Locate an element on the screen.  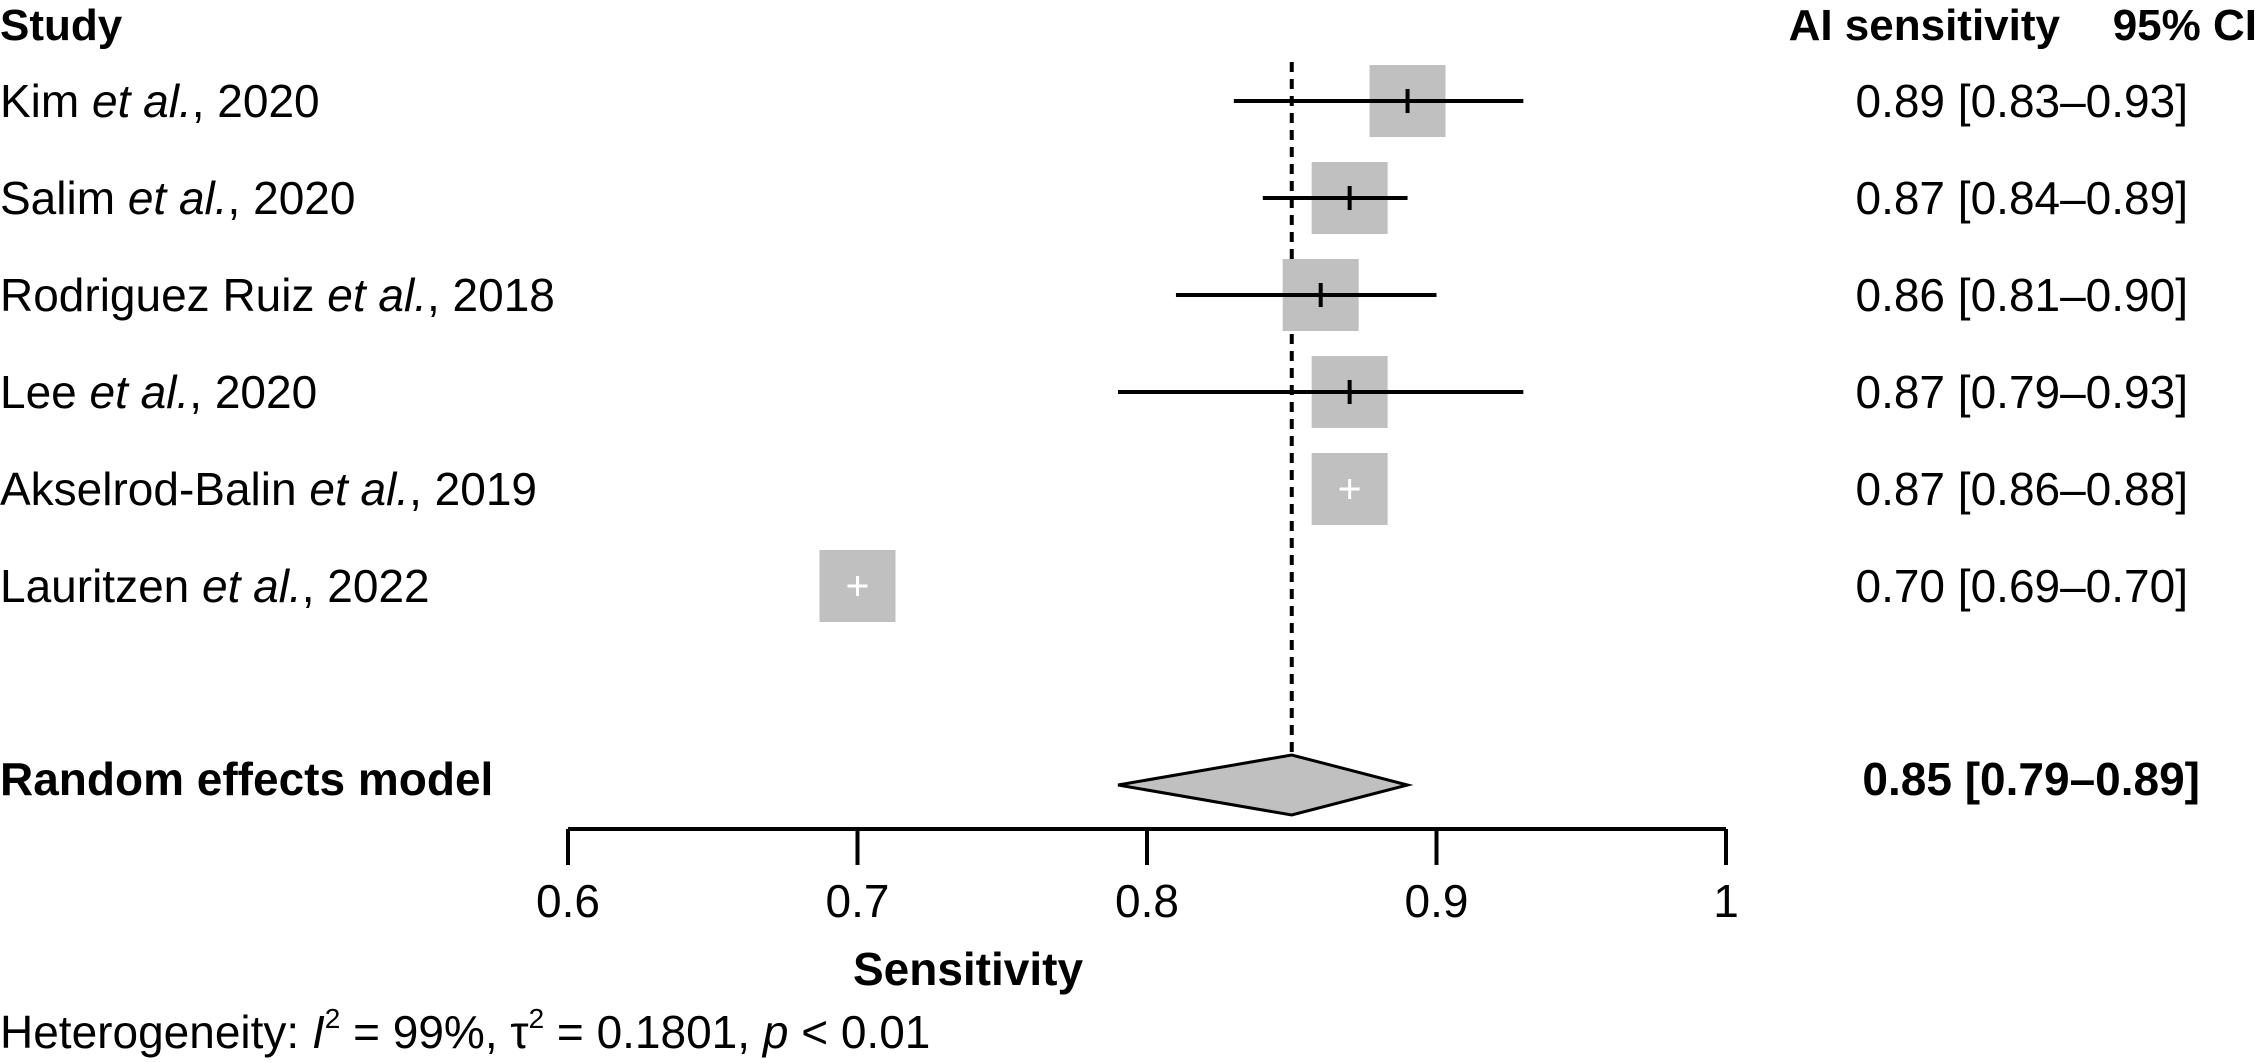
study-label: Lauritzen et al., 2022 is located at coordinates (215, 586).